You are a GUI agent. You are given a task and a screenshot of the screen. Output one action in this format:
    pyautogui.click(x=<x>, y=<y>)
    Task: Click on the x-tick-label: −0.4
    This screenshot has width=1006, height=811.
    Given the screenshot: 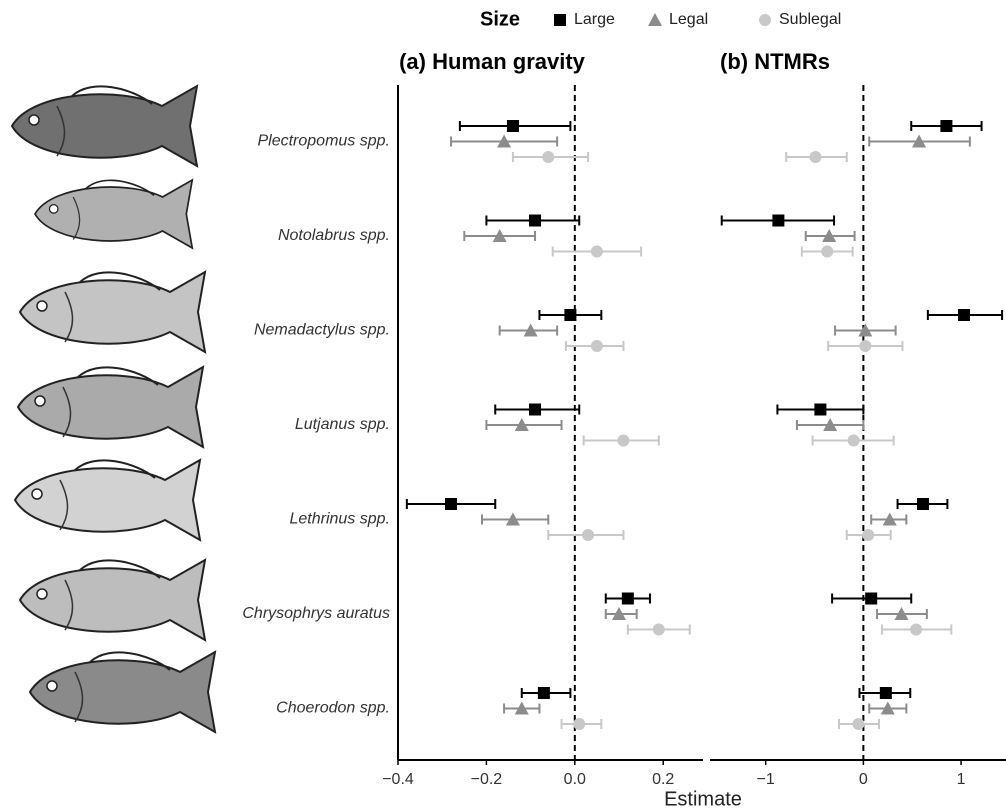 What is the action you would take?
    pyautogui.click(x=398, y=779)
    